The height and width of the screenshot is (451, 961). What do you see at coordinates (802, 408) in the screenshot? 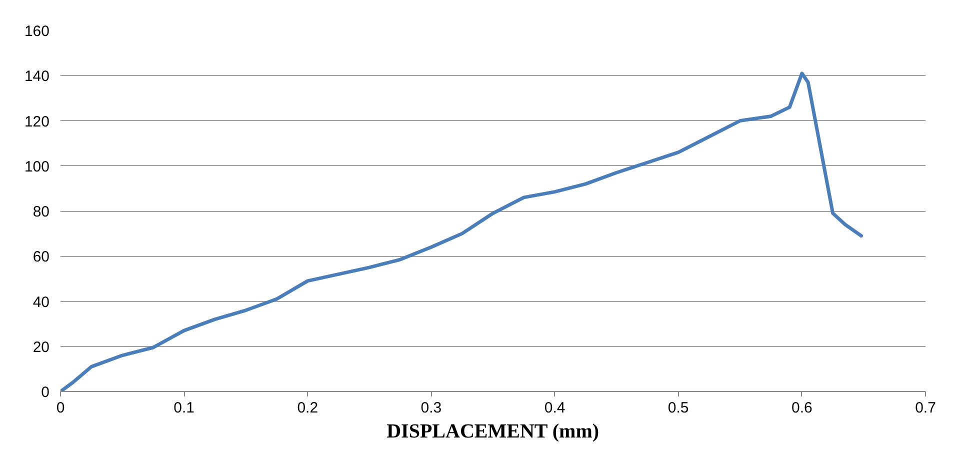
I see `x-tick-label: 0.6` at bounding box center [802, 408].